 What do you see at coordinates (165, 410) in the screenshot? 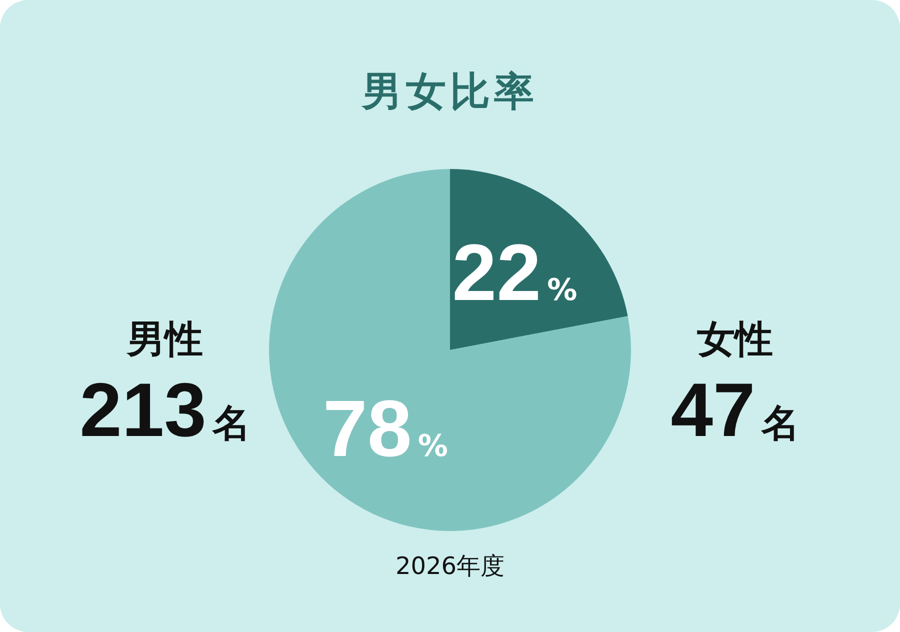
I see `text: 213名` at bounding box center [165, 410].